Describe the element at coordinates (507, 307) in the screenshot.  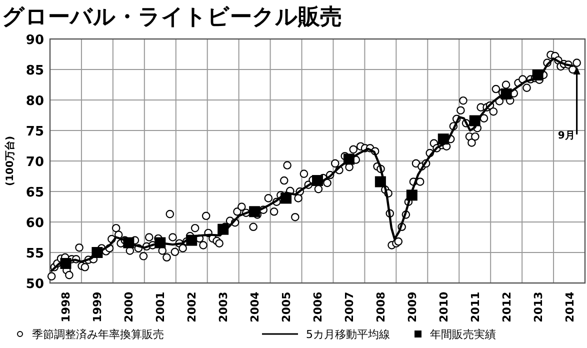
I see `x-tick-label: 2012` at that location.